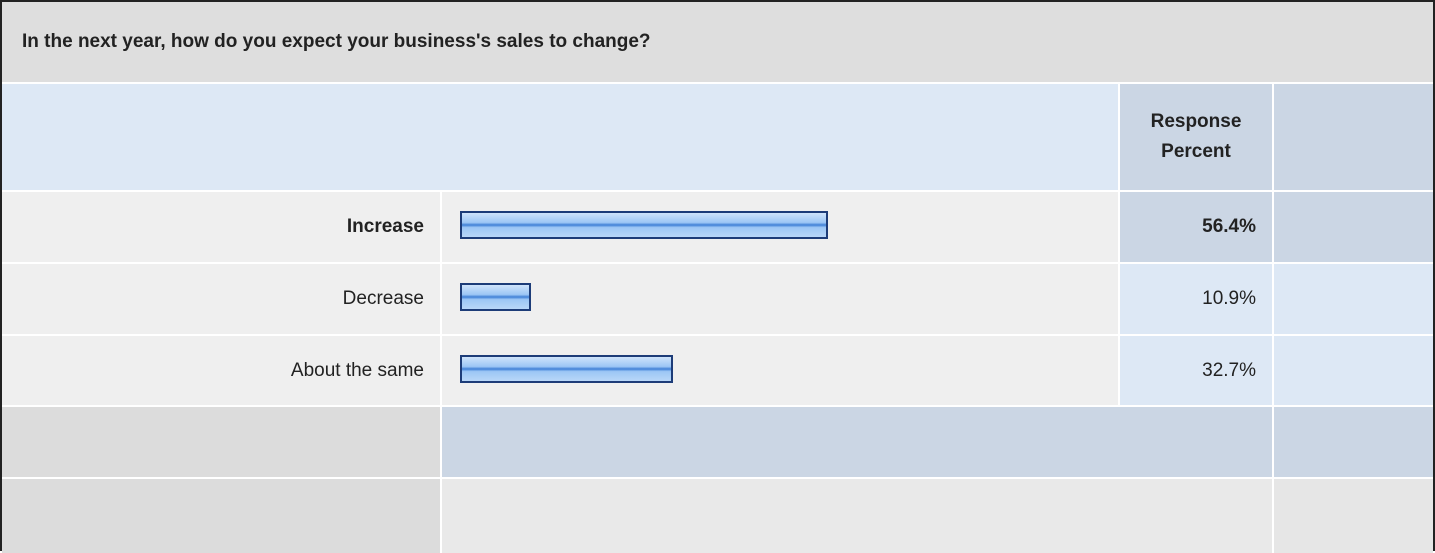  I want to click on row-label: Increase, so click(221, 227).